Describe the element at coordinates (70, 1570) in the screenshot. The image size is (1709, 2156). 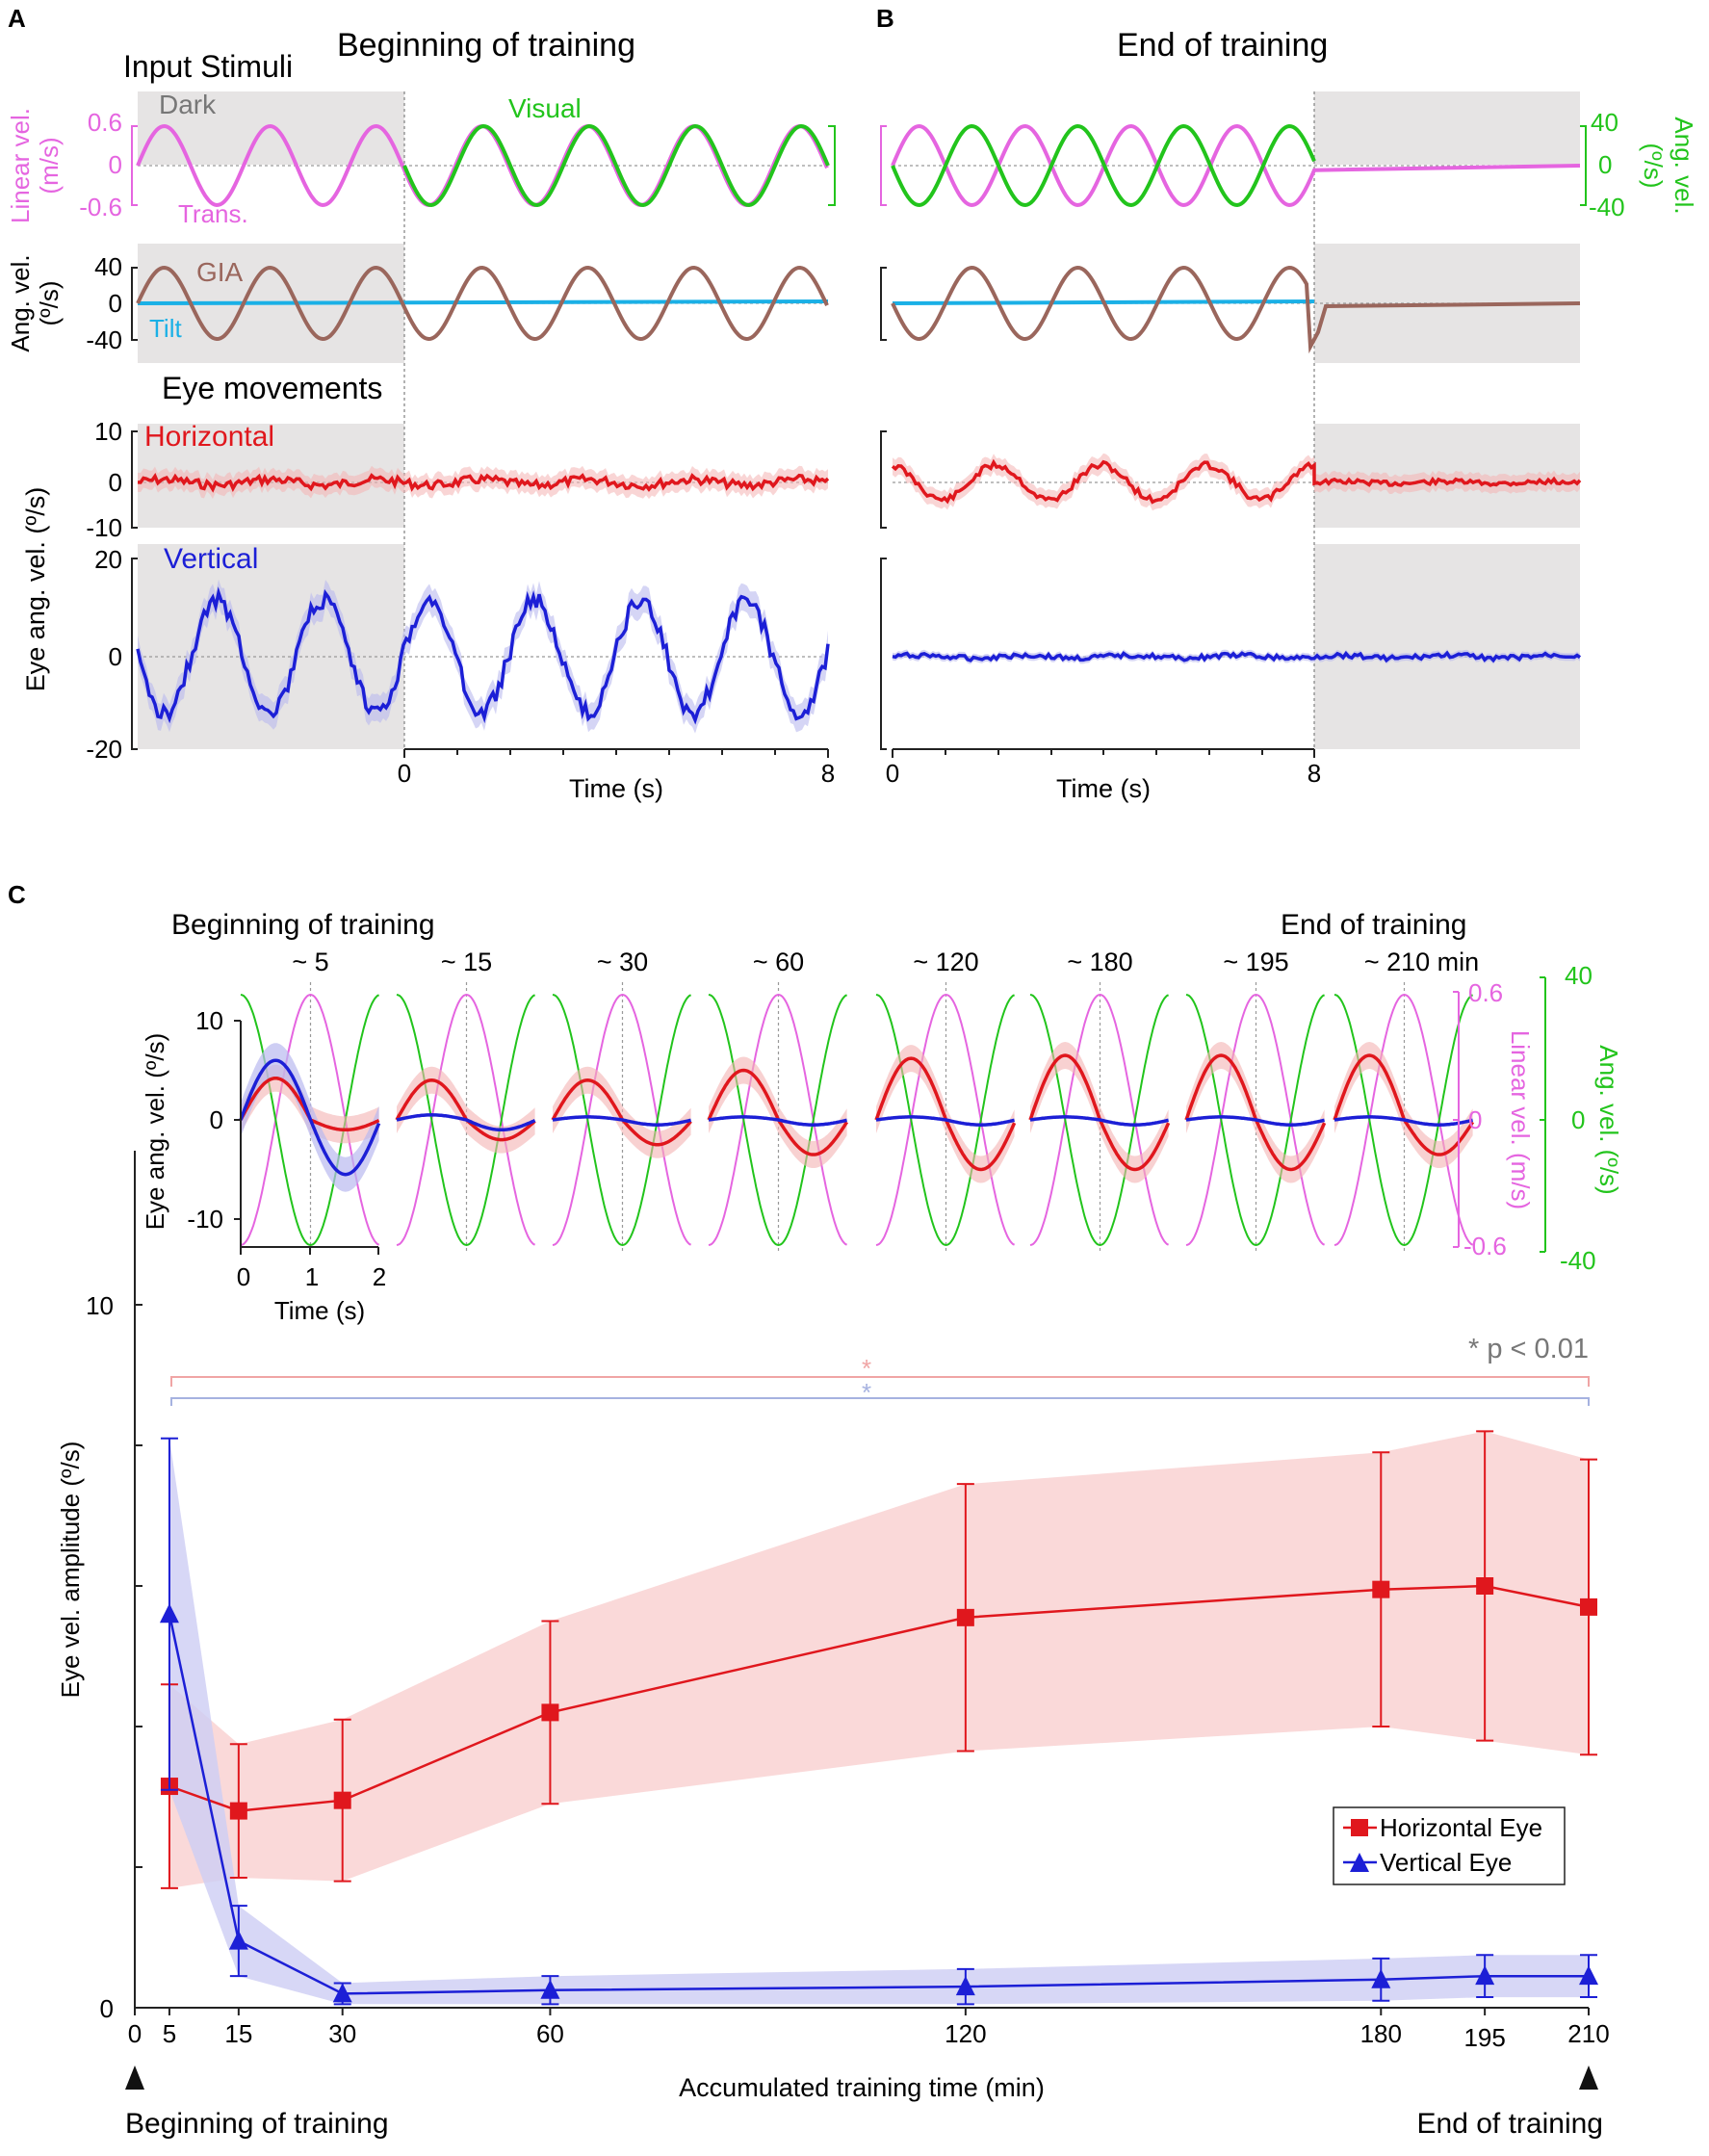
I see `c-y-label: Eye vel. amplitude (º/s)` at that location.